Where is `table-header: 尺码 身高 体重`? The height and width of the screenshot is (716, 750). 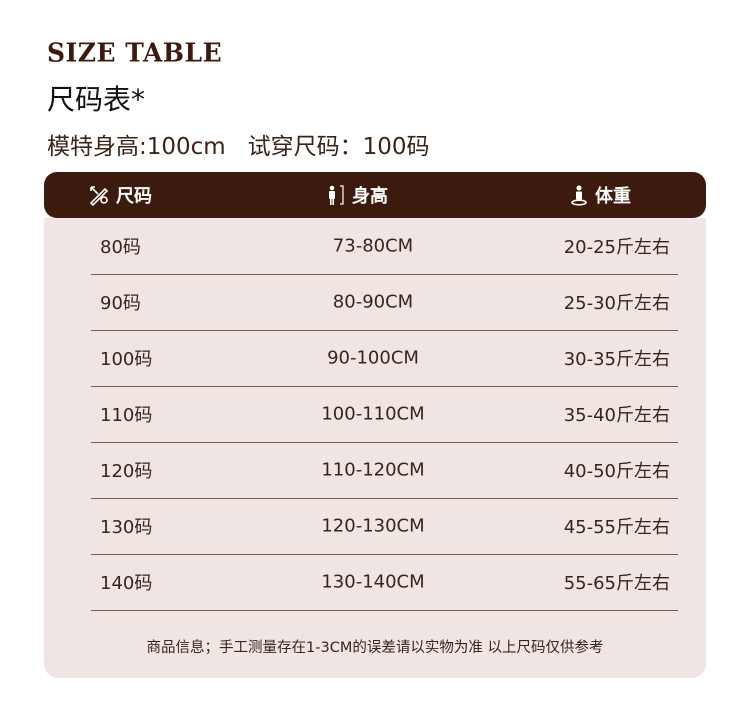 table-header: 尺码 身高 体重 is located at coordinates (375, 195).